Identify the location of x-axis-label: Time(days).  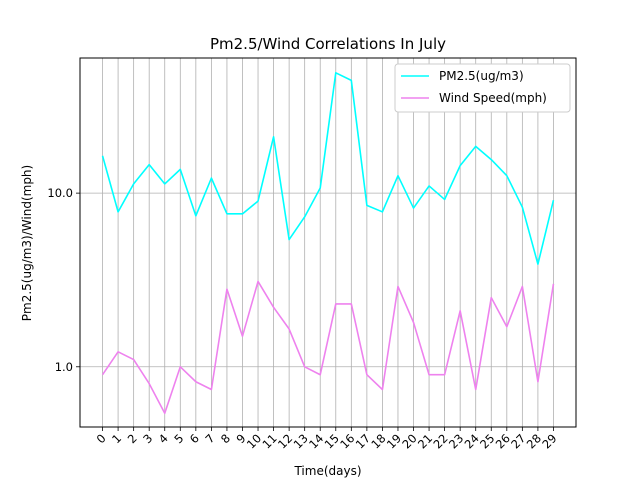
(327, 471).